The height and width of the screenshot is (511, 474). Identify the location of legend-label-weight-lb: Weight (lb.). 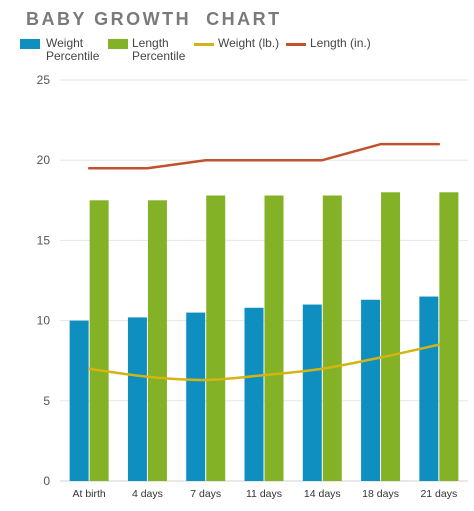
(249, 43).